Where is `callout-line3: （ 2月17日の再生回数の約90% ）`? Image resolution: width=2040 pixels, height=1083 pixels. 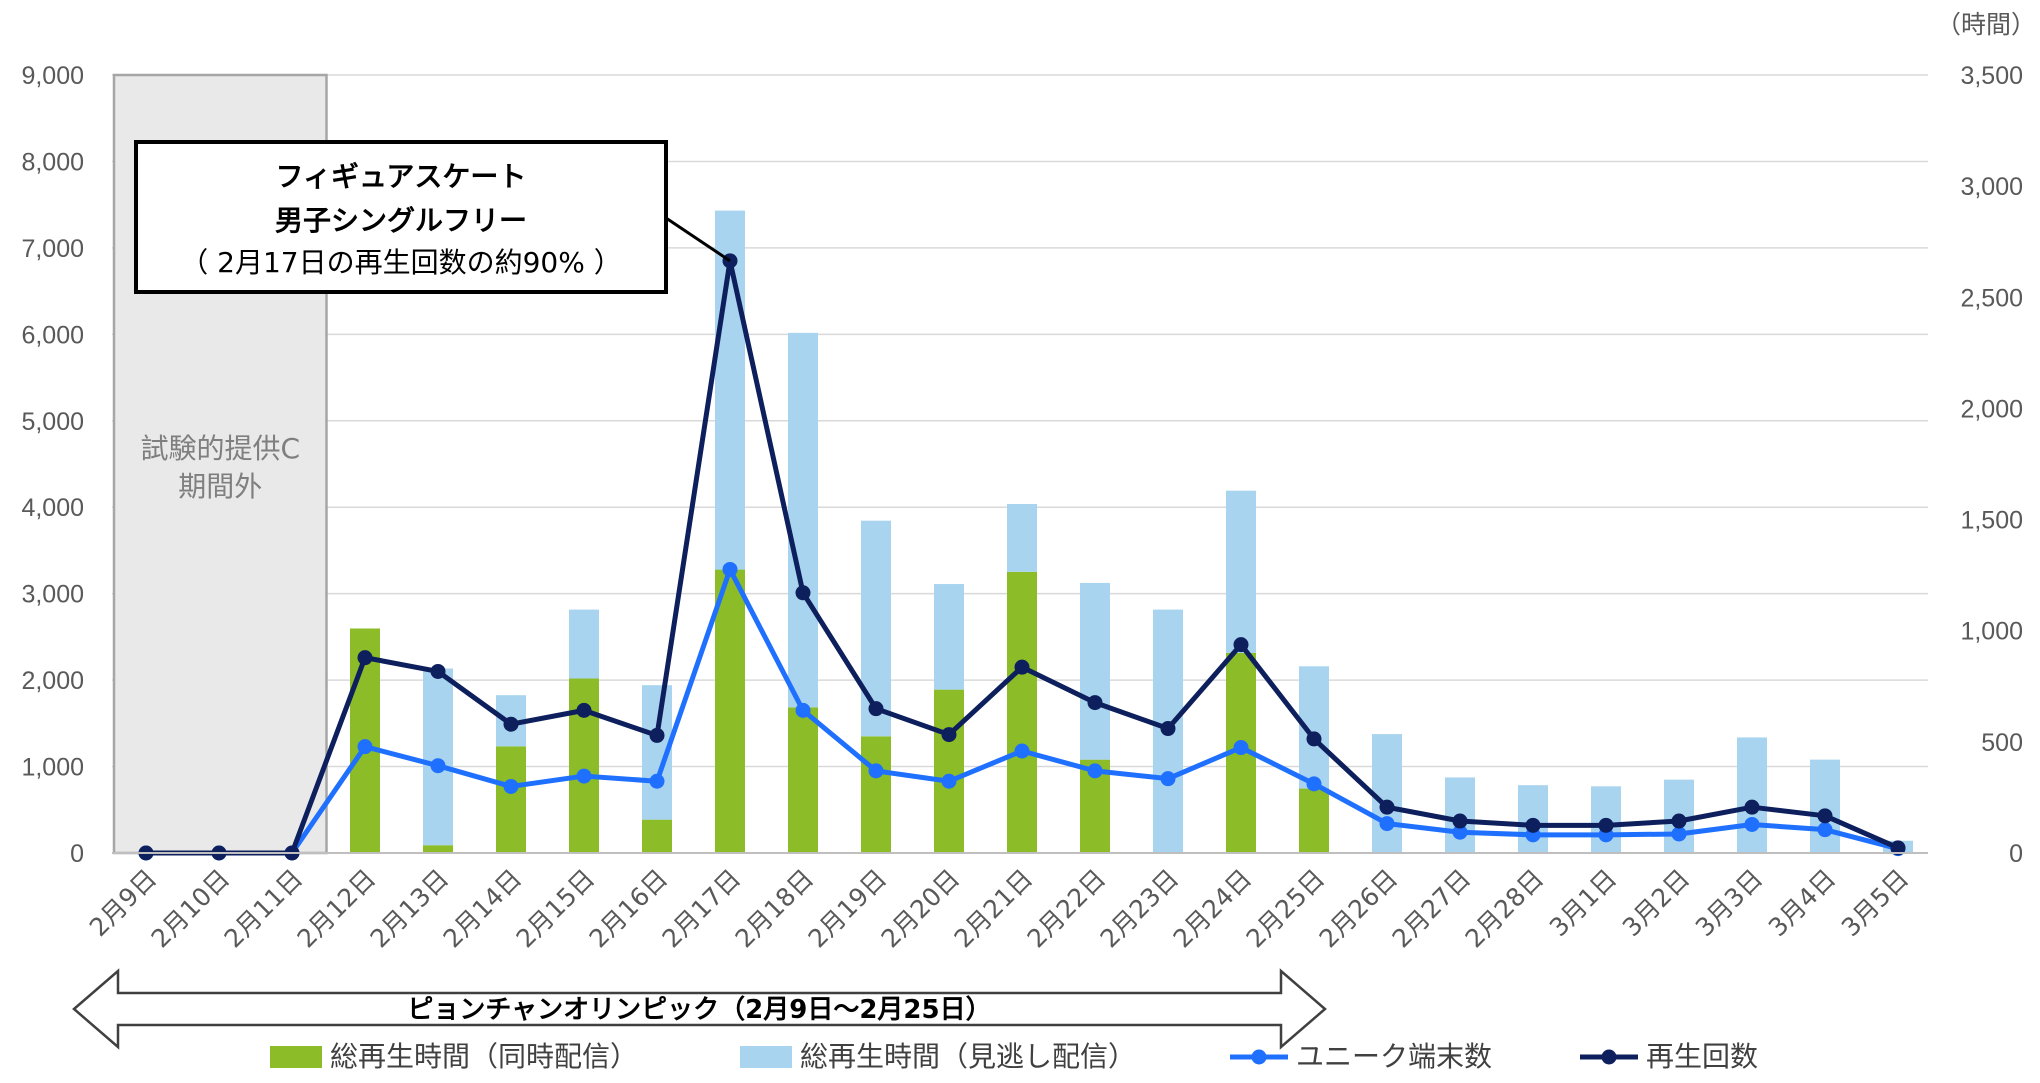 callout-line3: （ 2月17日の再生回数の約90% ） is located at coordinates (400, 262).